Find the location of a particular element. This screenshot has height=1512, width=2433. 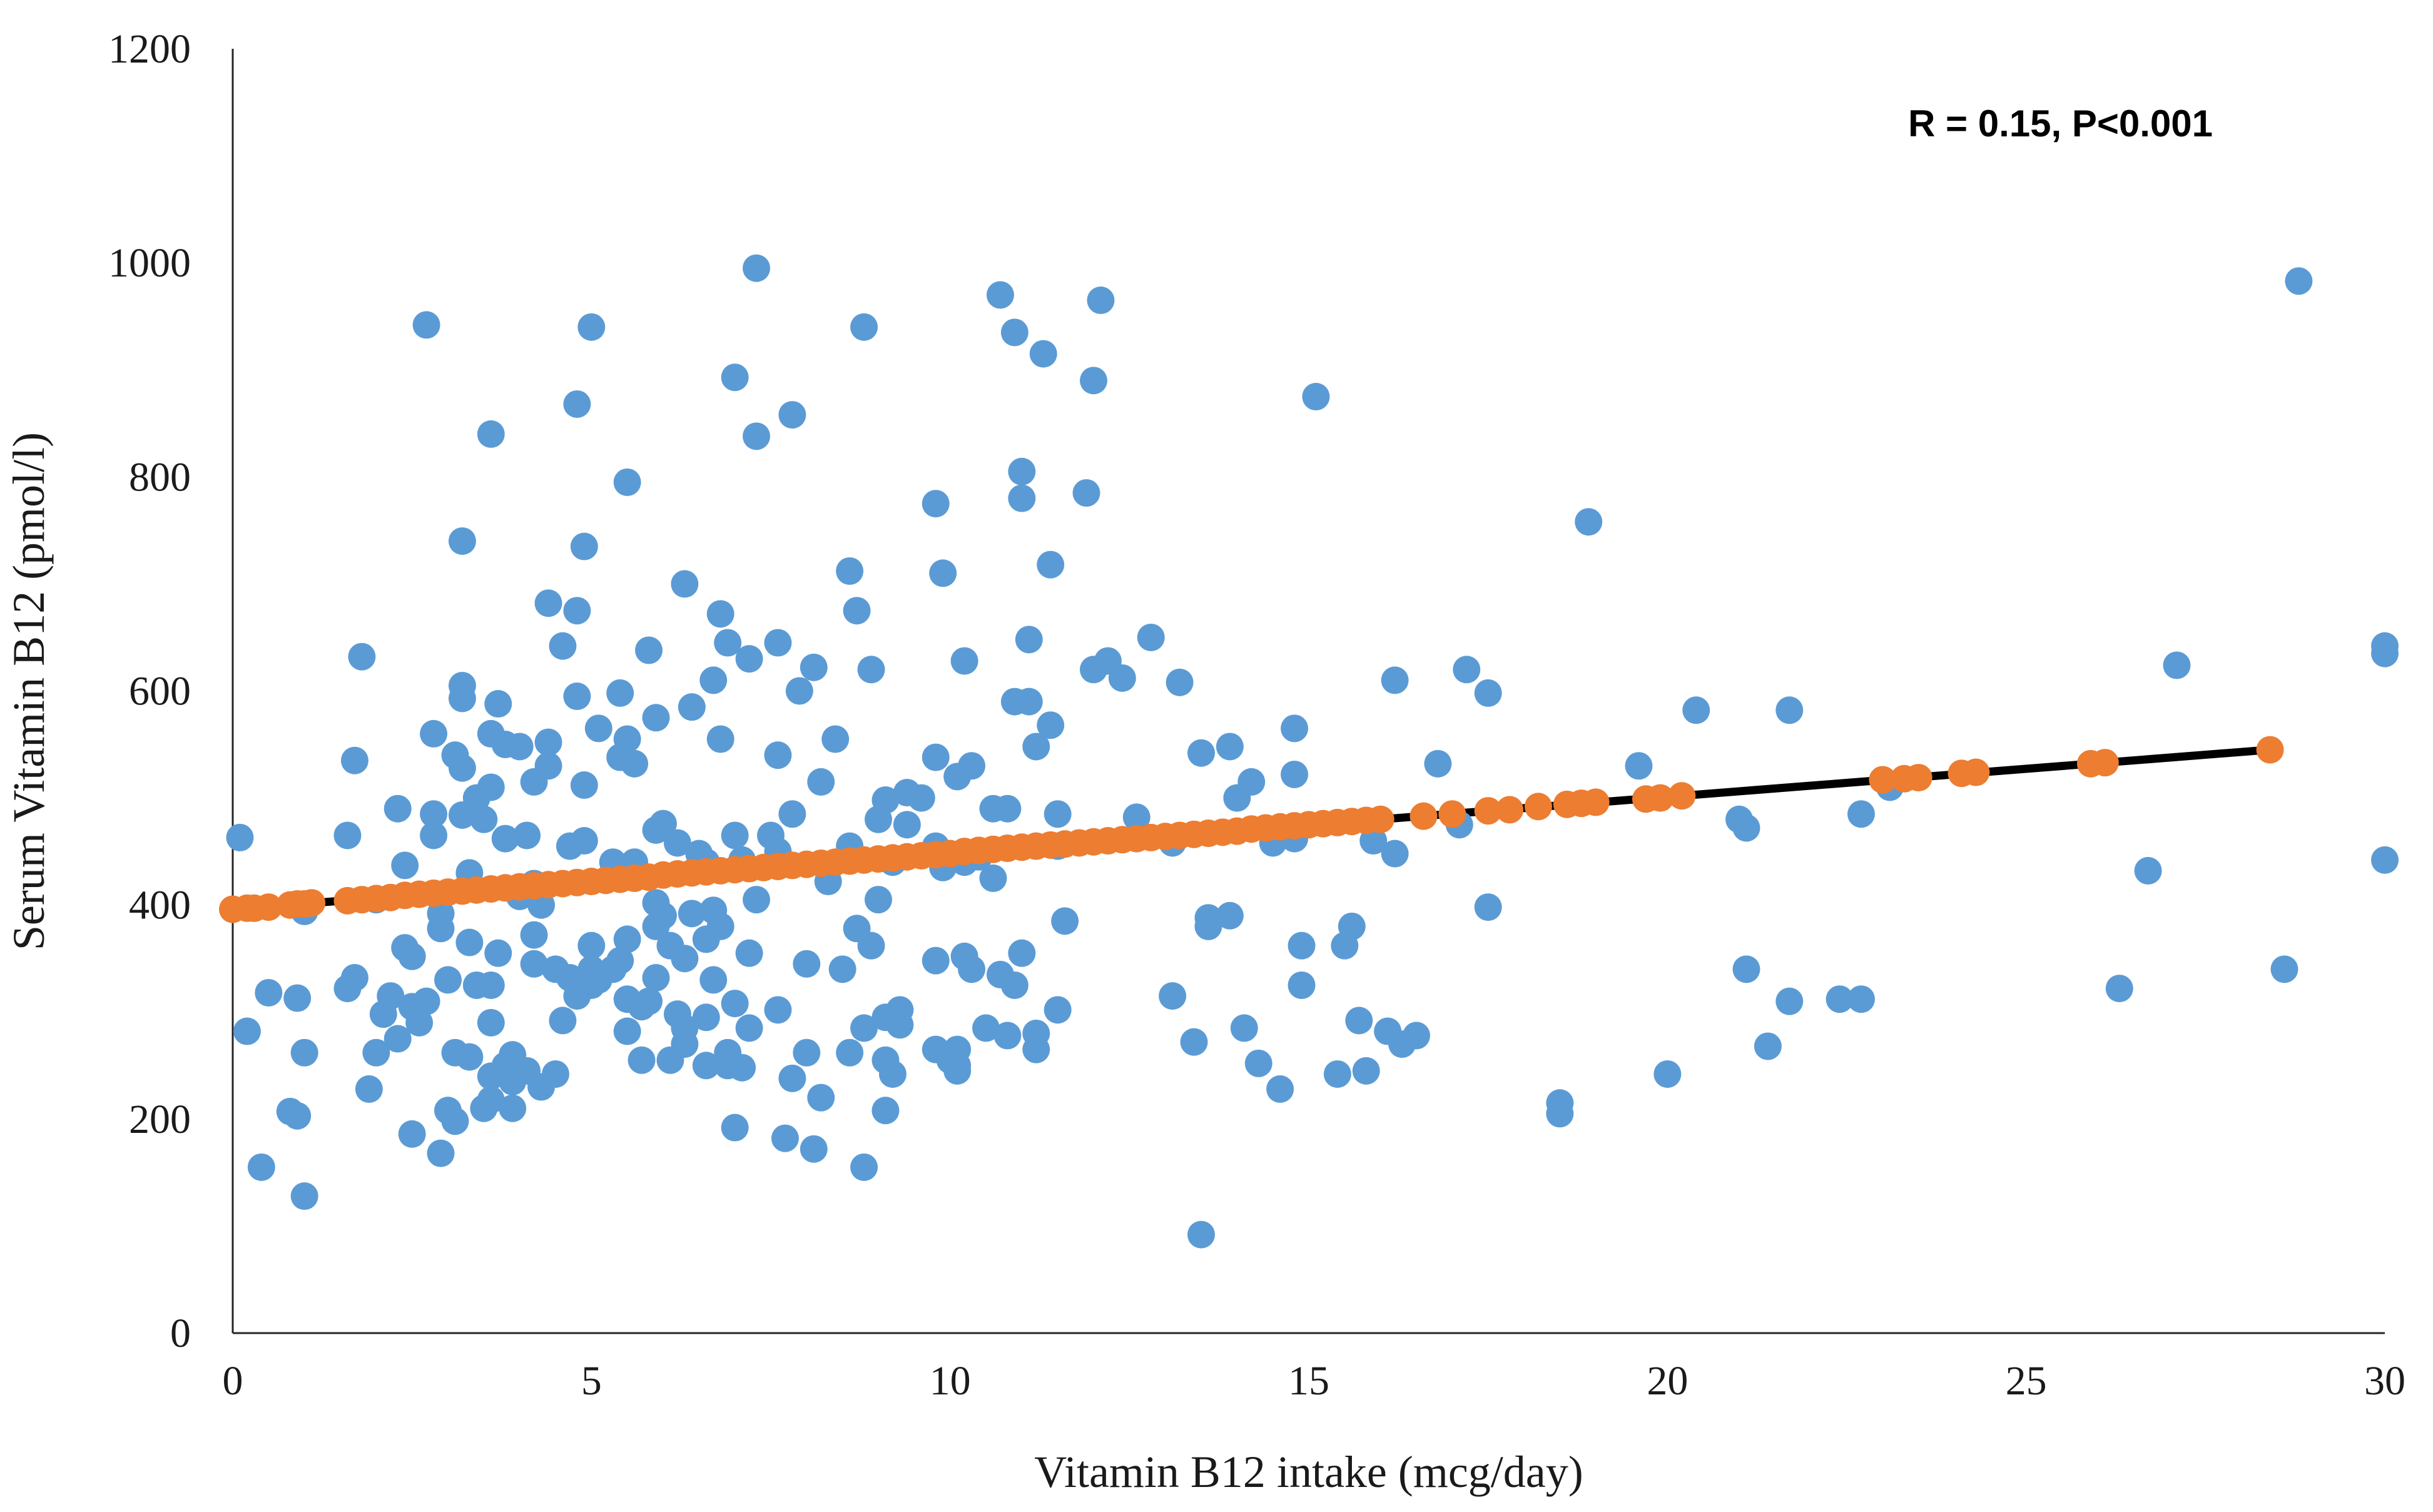

y-tick-labels: 0 200 400 600 800 1000 1200 is located at coordinates (150, 691).